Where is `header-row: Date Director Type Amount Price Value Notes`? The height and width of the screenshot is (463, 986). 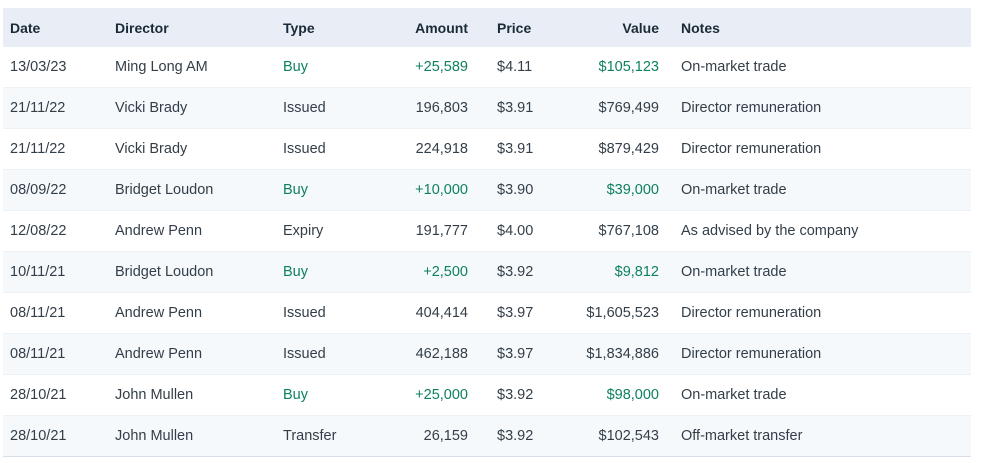 header-row: Date Director Type Amount Price Value Notes is located at coordinates (487, 27).